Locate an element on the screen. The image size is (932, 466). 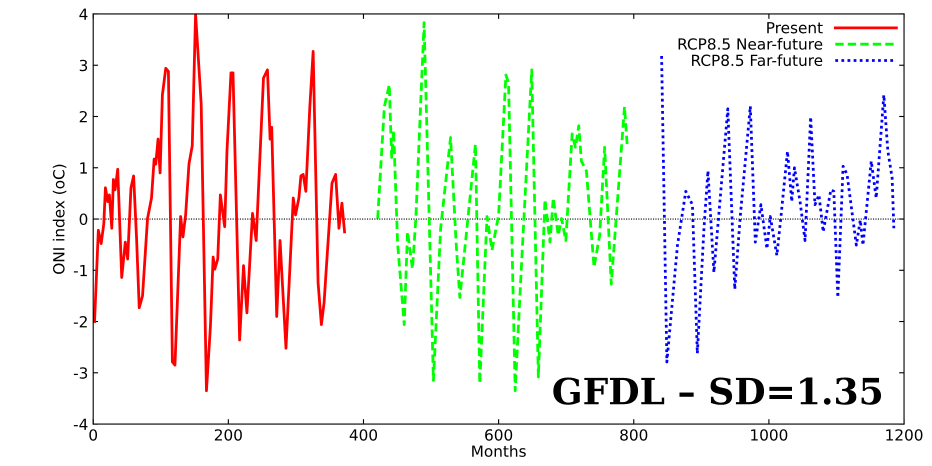
x-tick-label: 200 is located at coordinates (228, 435).